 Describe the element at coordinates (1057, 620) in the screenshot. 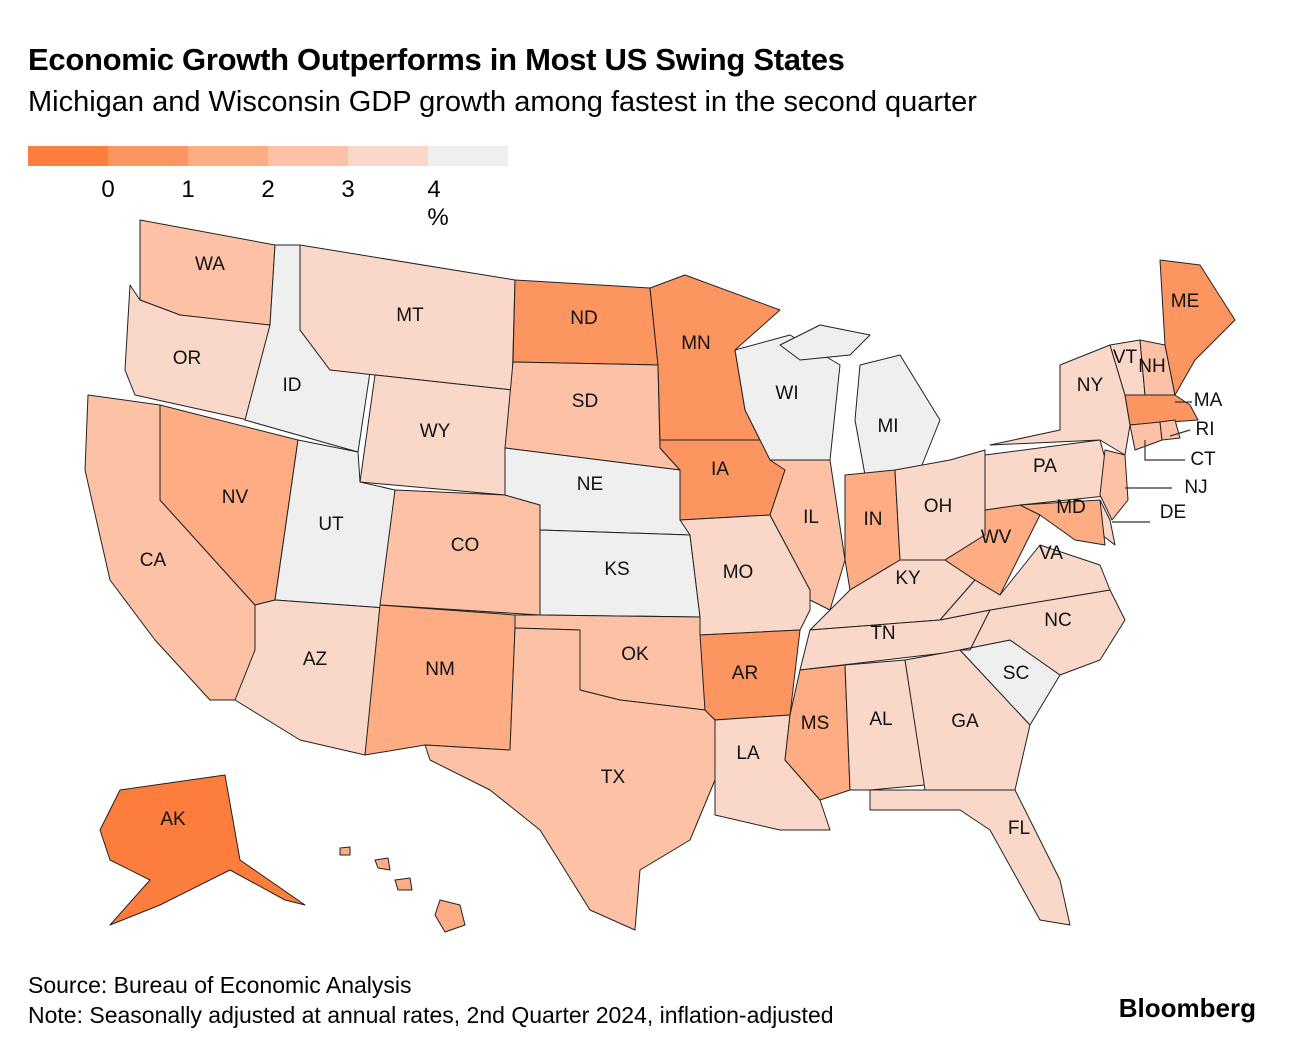

I see `state-label-nc: NC` at that location.